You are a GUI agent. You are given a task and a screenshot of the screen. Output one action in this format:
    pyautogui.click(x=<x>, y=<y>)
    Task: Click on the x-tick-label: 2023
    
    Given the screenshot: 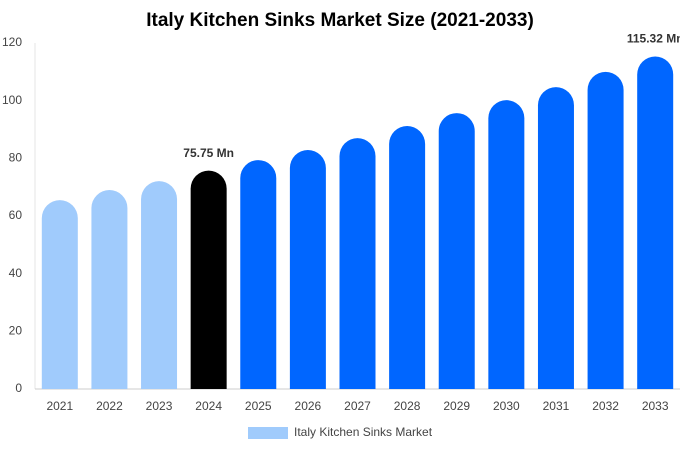 What is the action you would take?
    pyautogui.click(x=159, y=406)
    